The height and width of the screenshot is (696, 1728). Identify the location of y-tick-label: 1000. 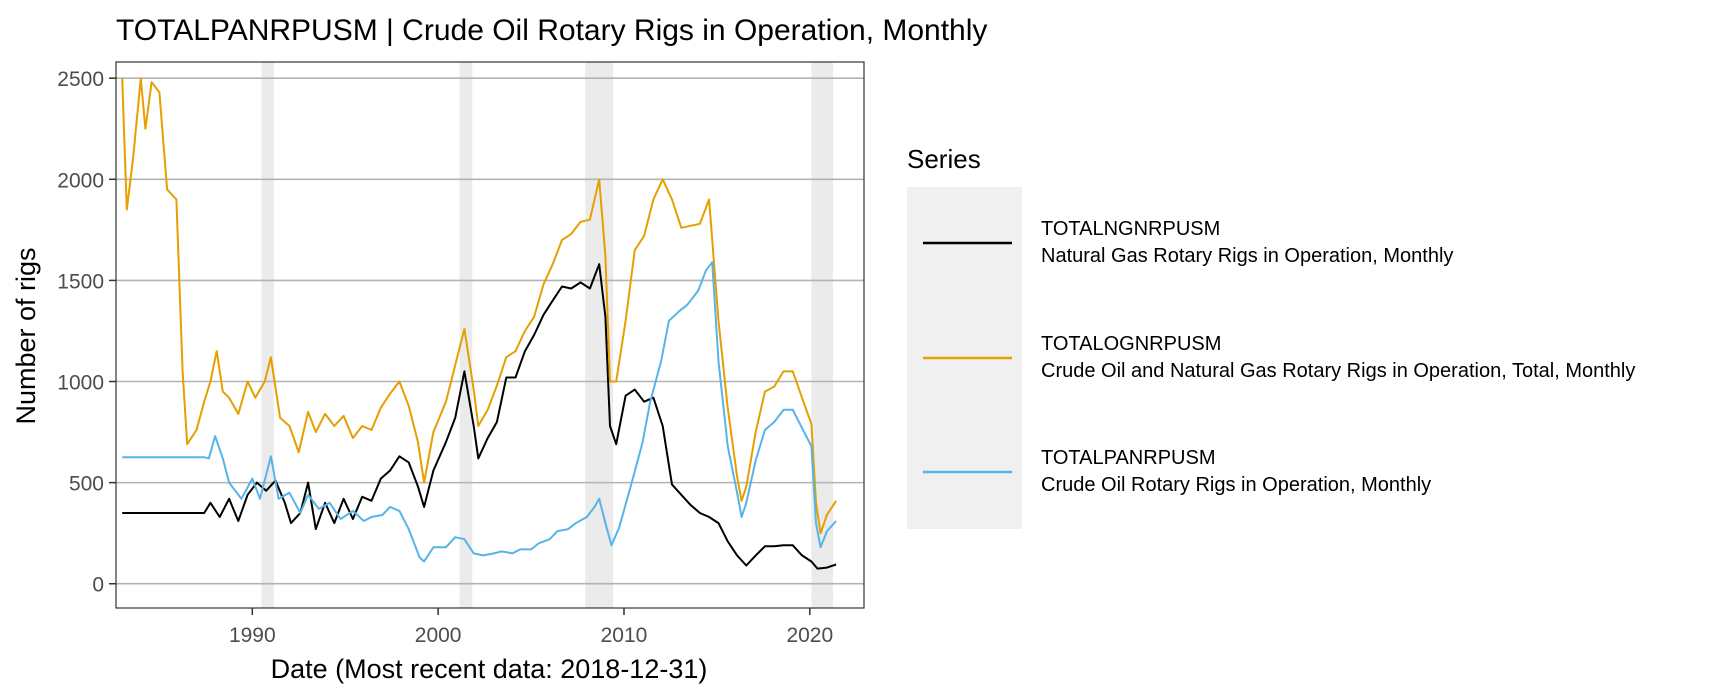
(80, 383).